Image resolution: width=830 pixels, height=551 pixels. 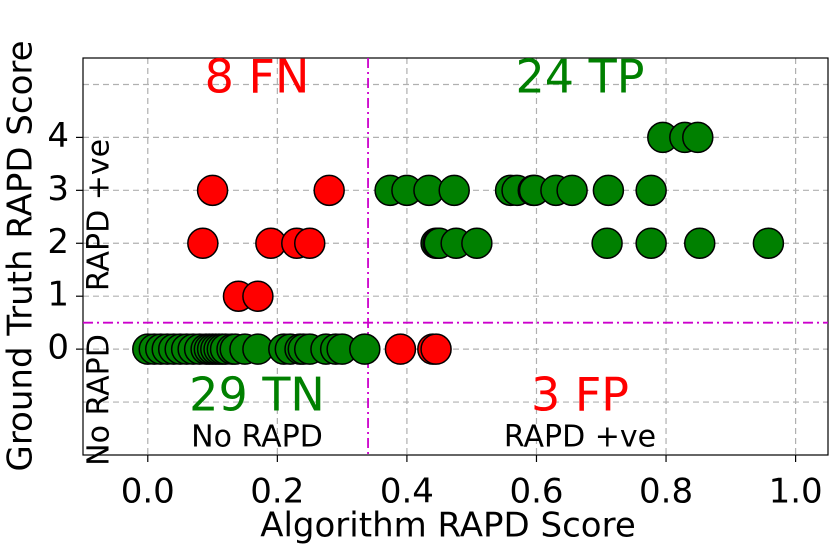 I want to click on y-axis-label: Ground Truth RAPD Score, so click(x=21, y=255).